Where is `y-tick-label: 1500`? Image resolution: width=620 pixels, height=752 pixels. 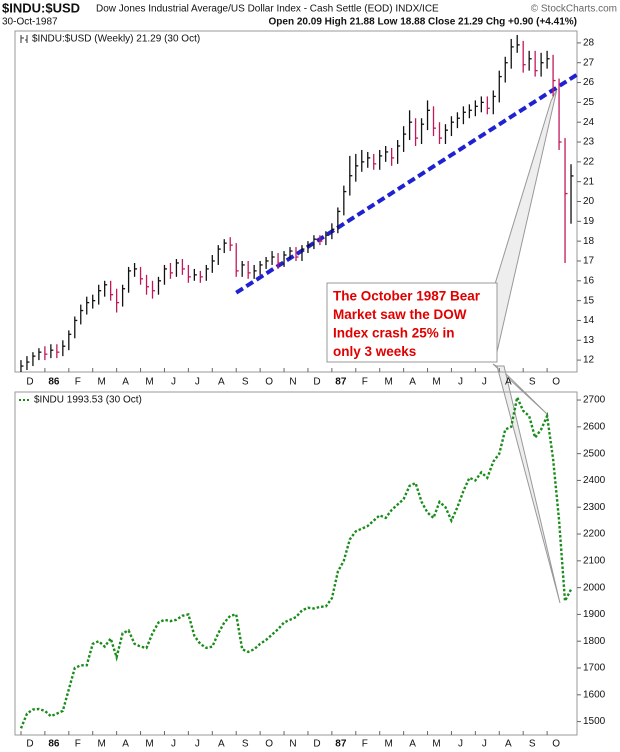
y-tick-label: 1500 is located at coordinates (594, 721).